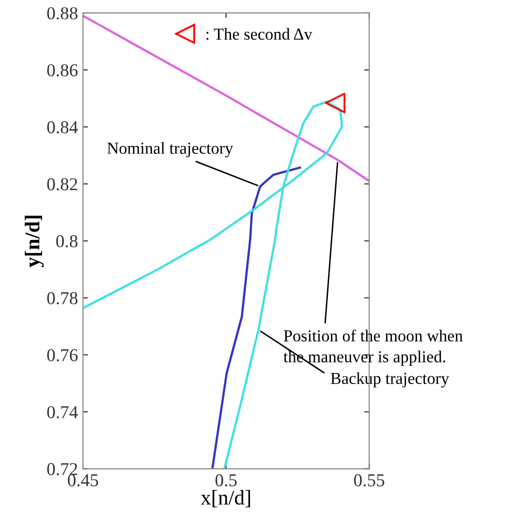 The height and width of the screenshot is (518, 532). Describe the element at coordinates (62, 184) in the screenshot. I see `y-tick-label: 0.82` at that location.